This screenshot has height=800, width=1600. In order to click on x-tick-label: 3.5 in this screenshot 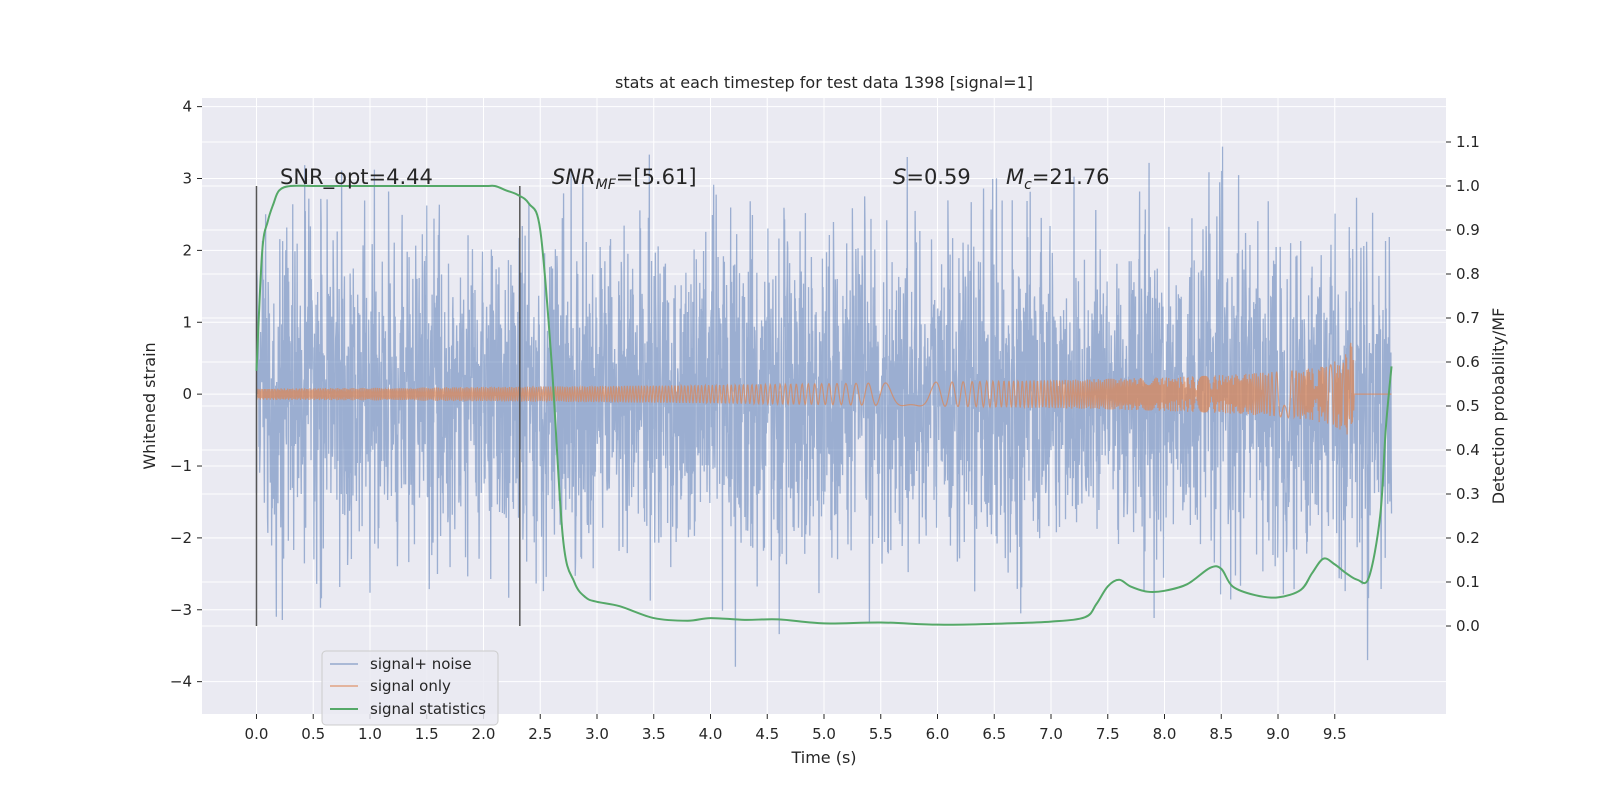, I will do `click(654, 734)`.